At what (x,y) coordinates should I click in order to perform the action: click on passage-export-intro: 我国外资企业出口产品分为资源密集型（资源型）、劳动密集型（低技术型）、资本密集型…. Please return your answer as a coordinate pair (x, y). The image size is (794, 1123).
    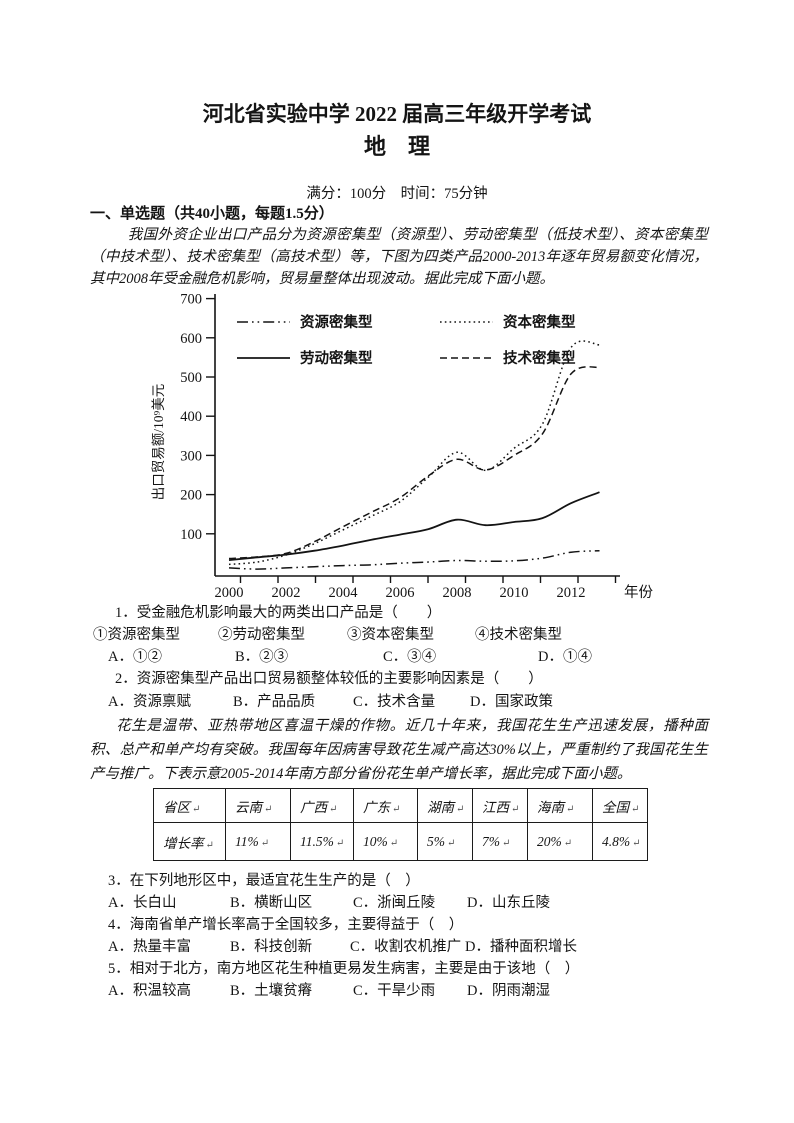
    Looking at the image, I should click on (399, 257).